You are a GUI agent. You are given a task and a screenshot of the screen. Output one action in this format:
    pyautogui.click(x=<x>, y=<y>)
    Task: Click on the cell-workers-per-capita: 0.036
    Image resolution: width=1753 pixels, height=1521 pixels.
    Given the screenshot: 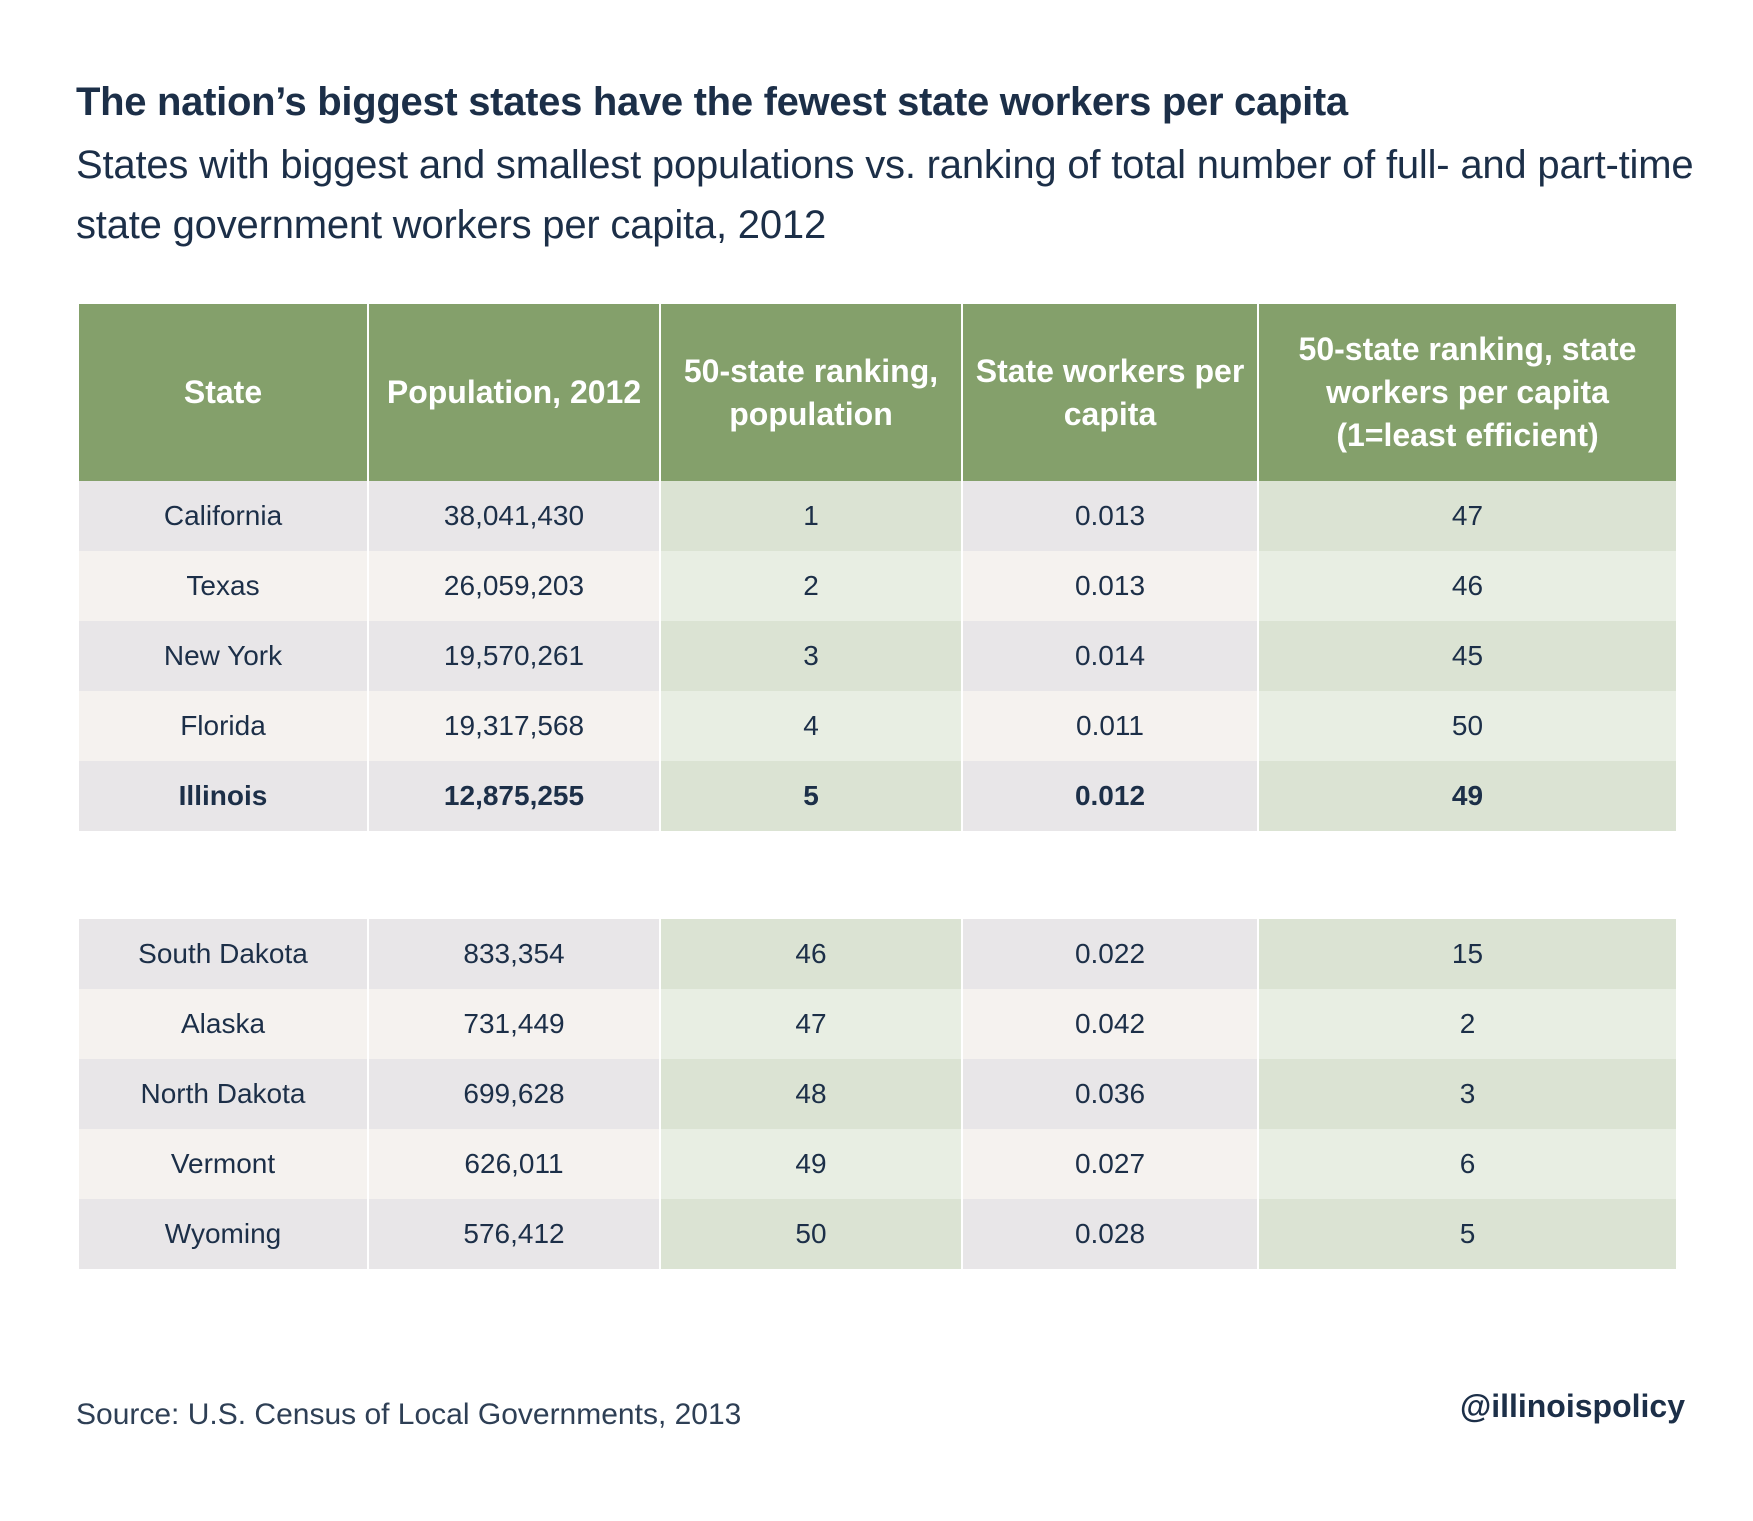 What is the action you would take?
    pyautogui.click(x=1109, y=1094)
    